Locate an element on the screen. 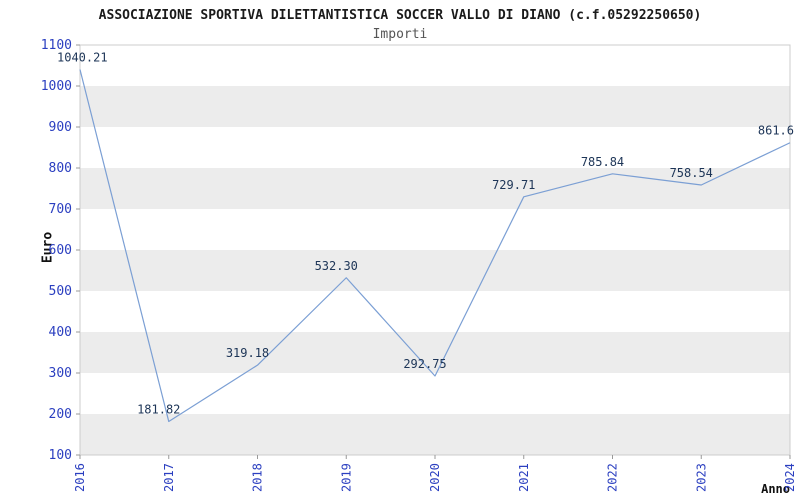 Image resolution: width=800 pixels, height=500 pixels. x-tick-label: 2019 is located at coordinates (346, 477).